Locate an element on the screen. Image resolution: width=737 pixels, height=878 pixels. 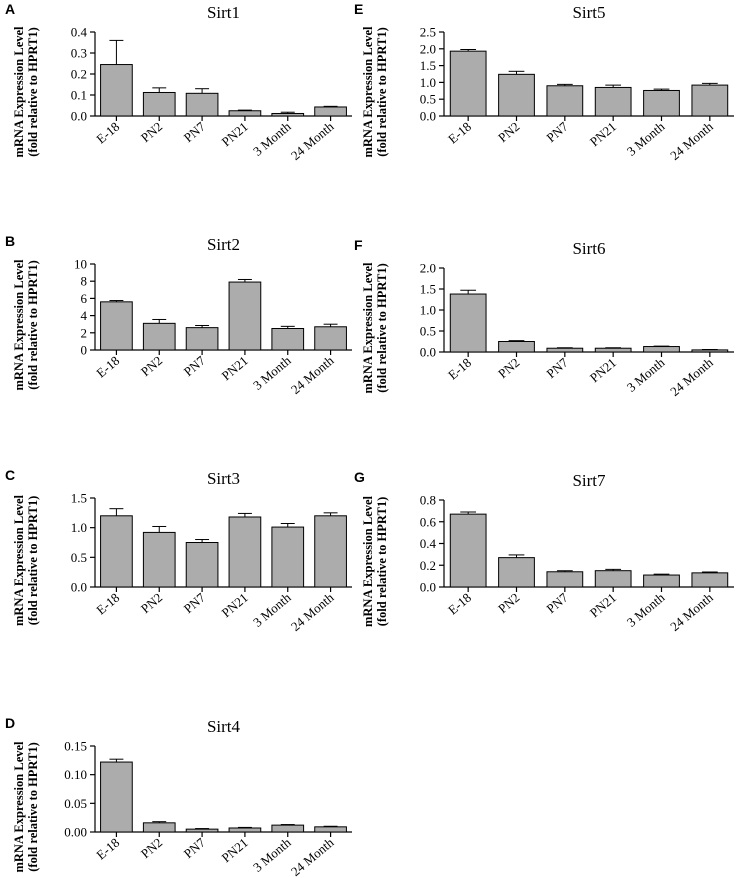
y-tick-label: 6 is located at coordinates (84, 298).